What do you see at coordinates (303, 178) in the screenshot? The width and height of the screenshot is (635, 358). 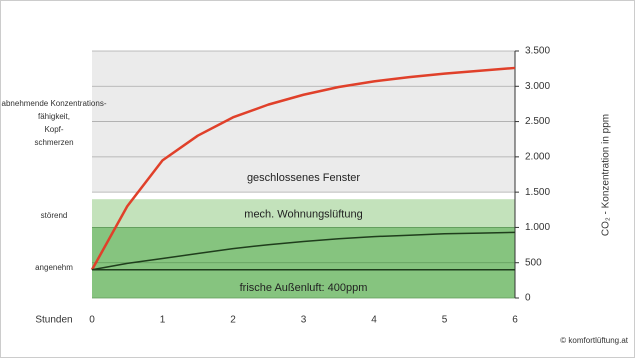 I see `zone-label: geschlossenes Fenster` at bounding box center [303, 178].